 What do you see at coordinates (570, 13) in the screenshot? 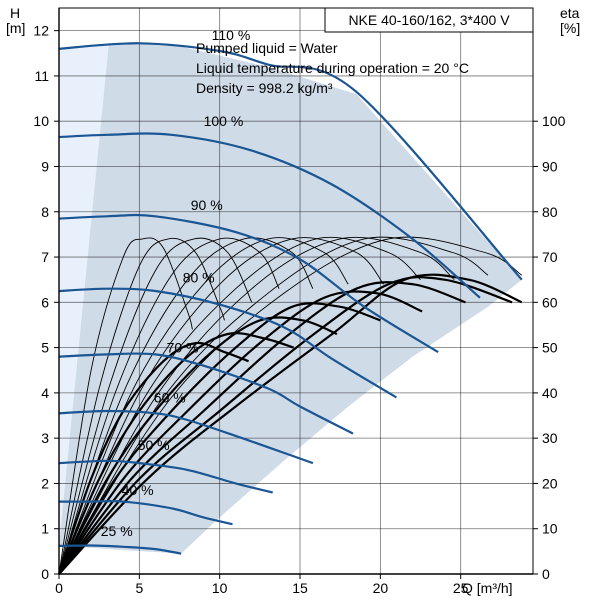
I see `right-axis-title: eta` at bounding box center [570, 13].